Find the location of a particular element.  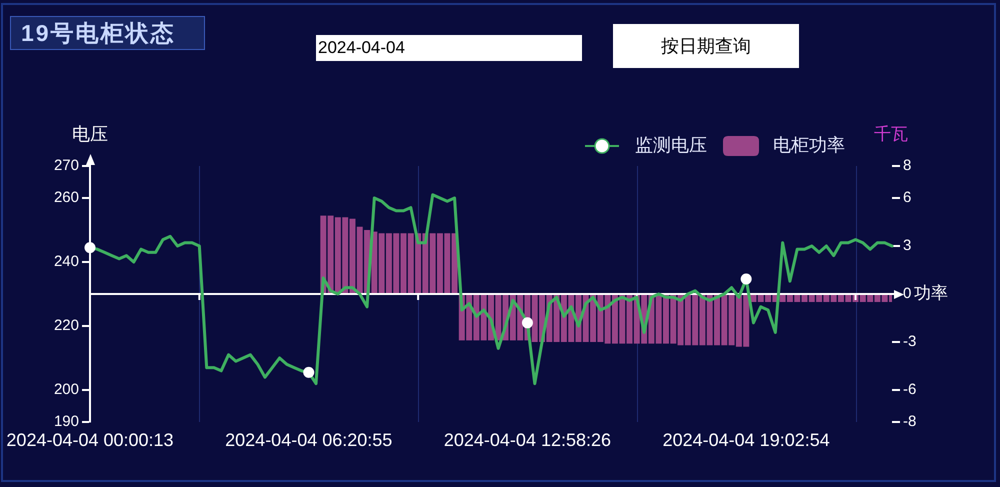

chart-title: 19号电柜状态 is located at coordinates (107, 33).